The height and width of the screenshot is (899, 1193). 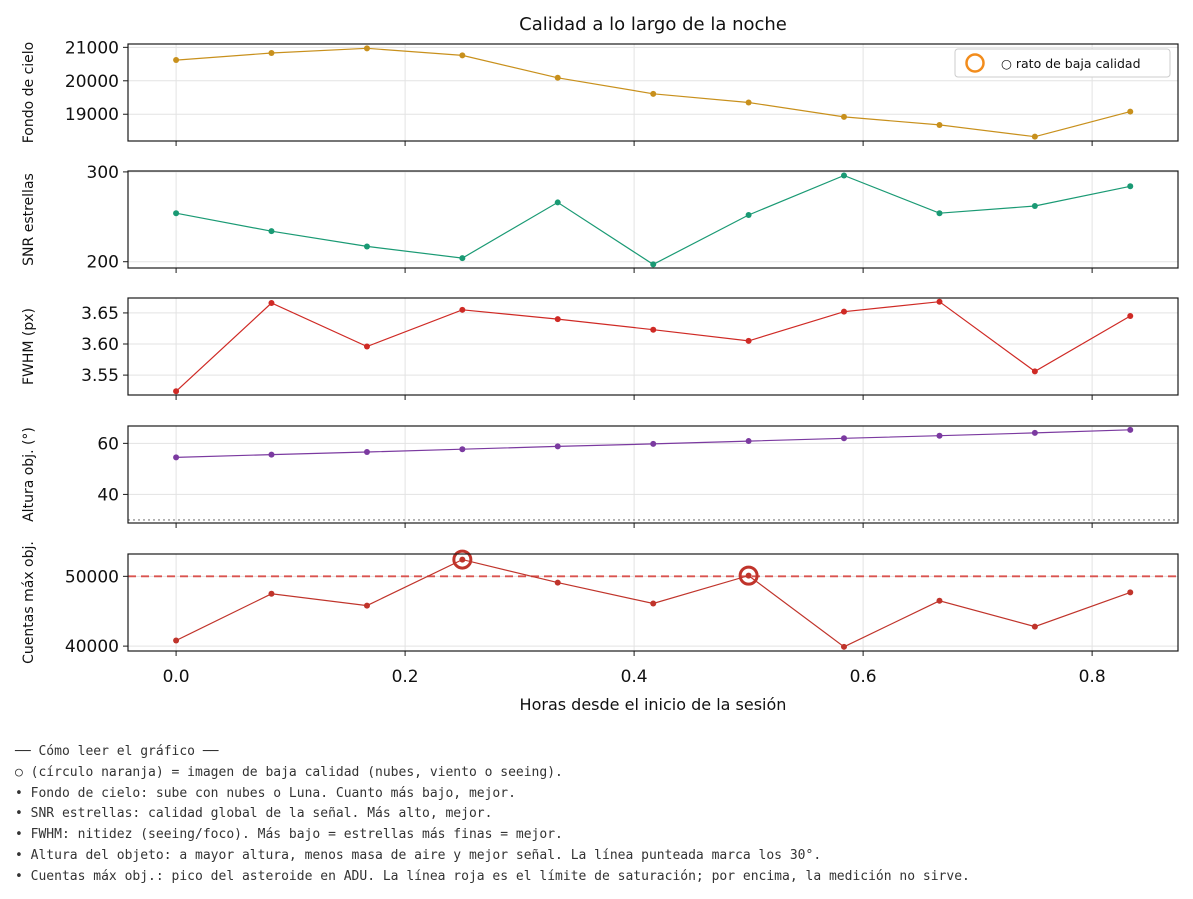 What do you see at coordinates (653, 24) in the screenshot?
I see `chart-title: Calidad a lo largo de la noche` at bounding box center [653, 24].